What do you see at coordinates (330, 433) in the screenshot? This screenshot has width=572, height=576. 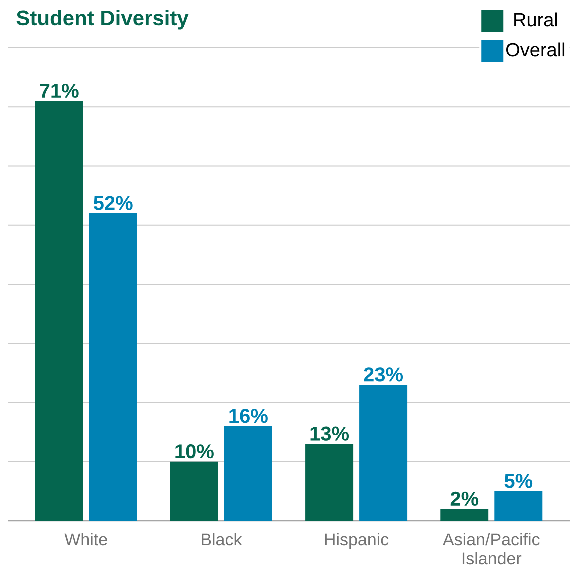 I see `data-label: 13%` at bounding box center [330, 433].